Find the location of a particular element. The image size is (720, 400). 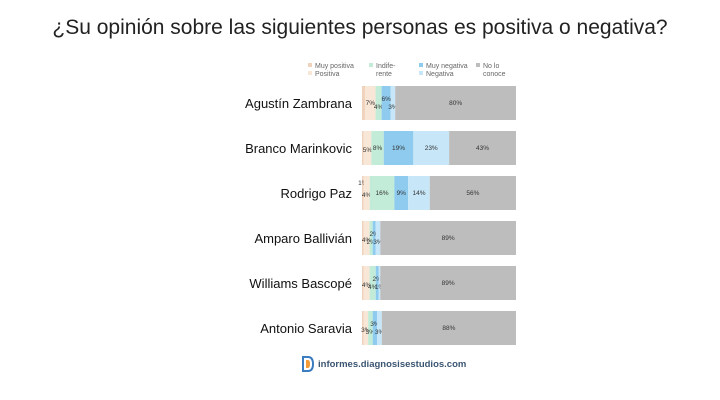

data-label-3-1: 4% is located at coordinates (367, 240).